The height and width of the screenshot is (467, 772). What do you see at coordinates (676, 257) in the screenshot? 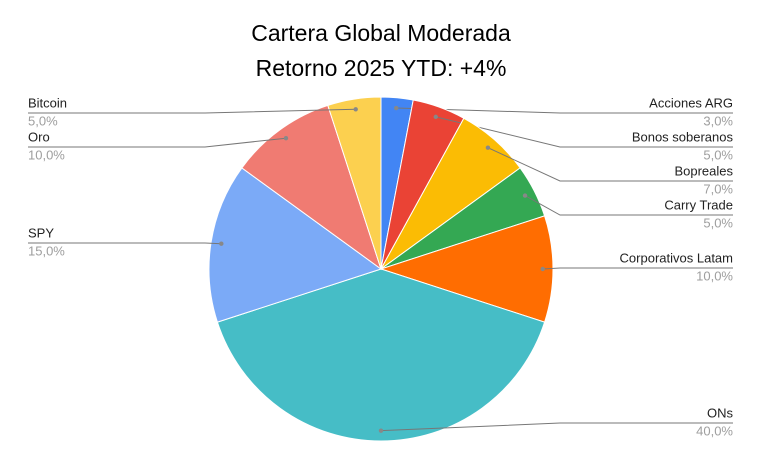
I see `slice-label: Corporativos Latam` at bounding box center [676, 257].